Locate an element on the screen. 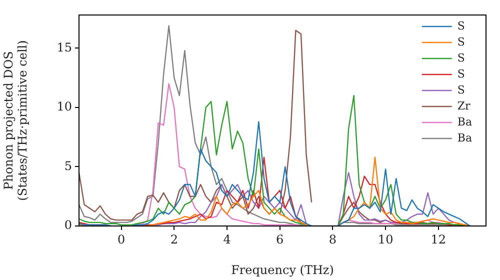 The height and width of the screenshot is (280, 500). y-tick-label: 5 is located at coordinates (68, 165).